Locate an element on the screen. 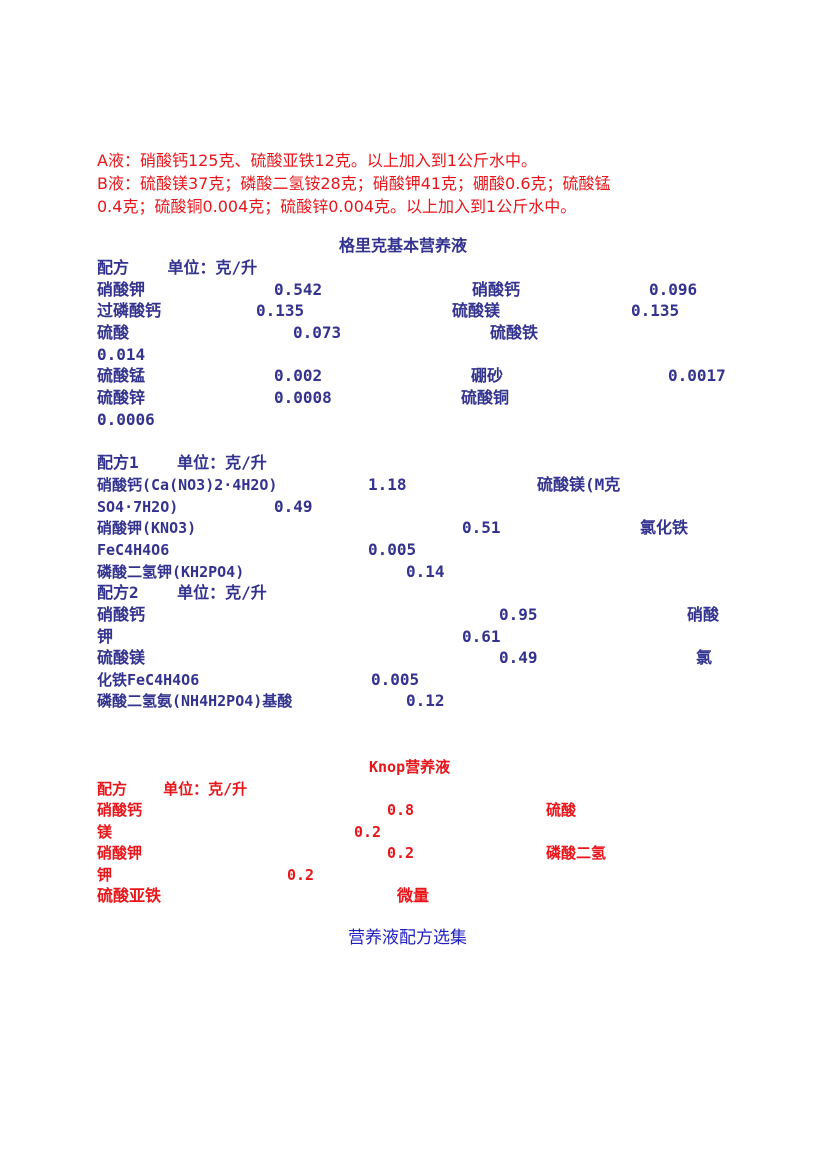  footer-title: 营养液配方选集 is located at coordinates (407, 938).